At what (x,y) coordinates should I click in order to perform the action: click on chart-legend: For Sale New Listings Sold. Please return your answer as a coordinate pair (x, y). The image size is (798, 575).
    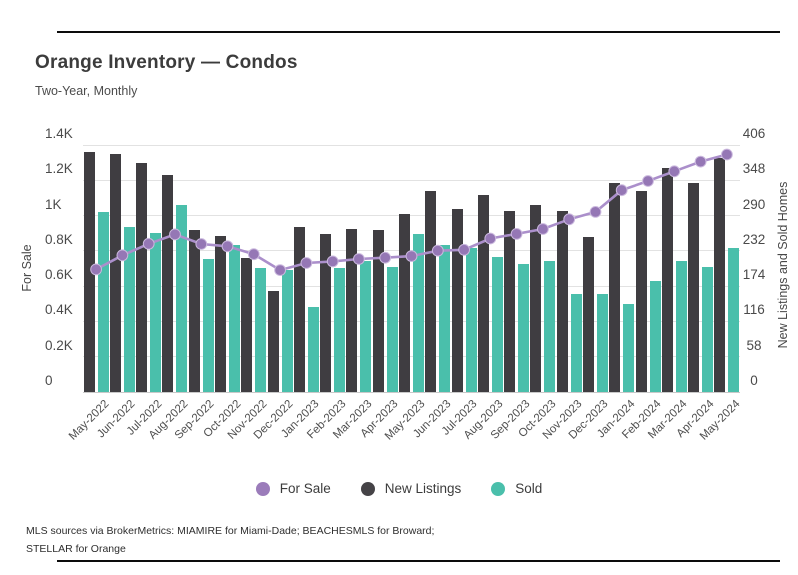
    Looking at the image, I should click on (399, 488).